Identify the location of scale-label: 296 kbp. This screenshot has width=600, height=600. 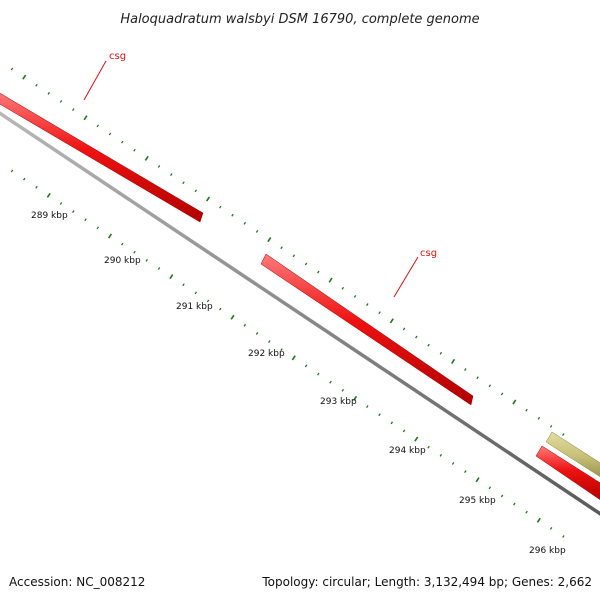
(547, 551).